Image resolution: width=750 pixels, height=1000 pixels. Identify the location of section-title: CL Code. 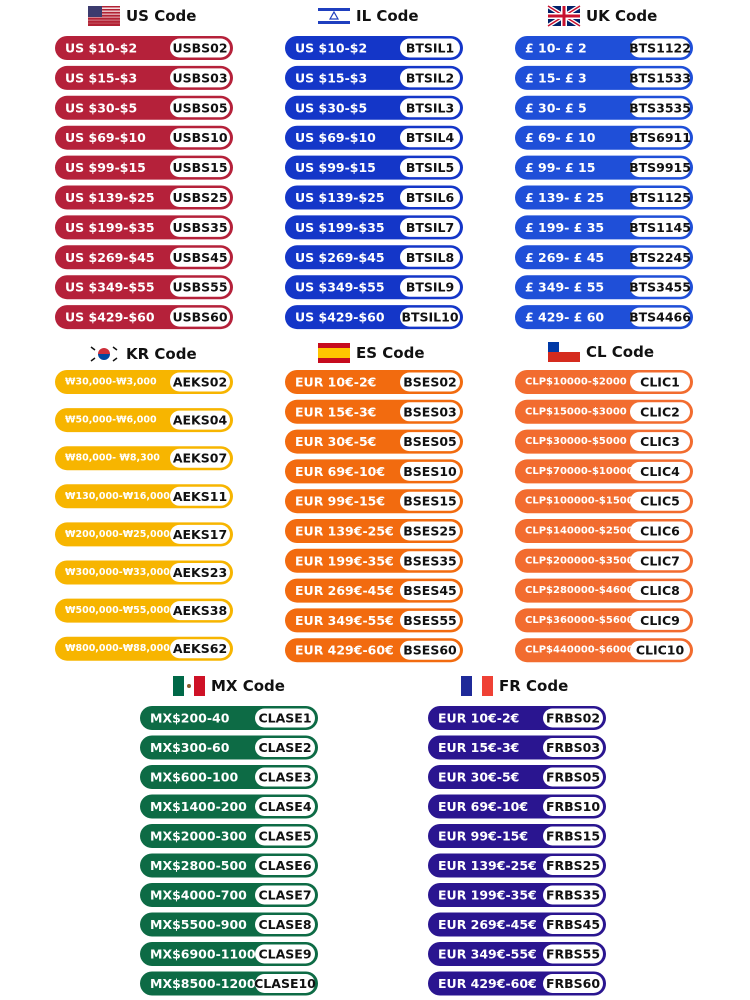
(620, 352).